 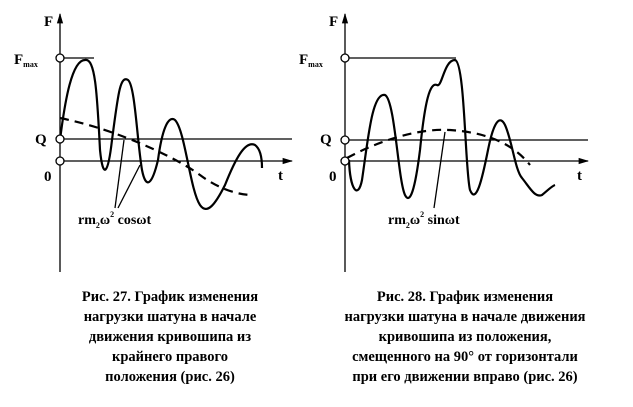 I want to click on caption-line: Рис. 27. График изменения, so click(x=170, y=297).